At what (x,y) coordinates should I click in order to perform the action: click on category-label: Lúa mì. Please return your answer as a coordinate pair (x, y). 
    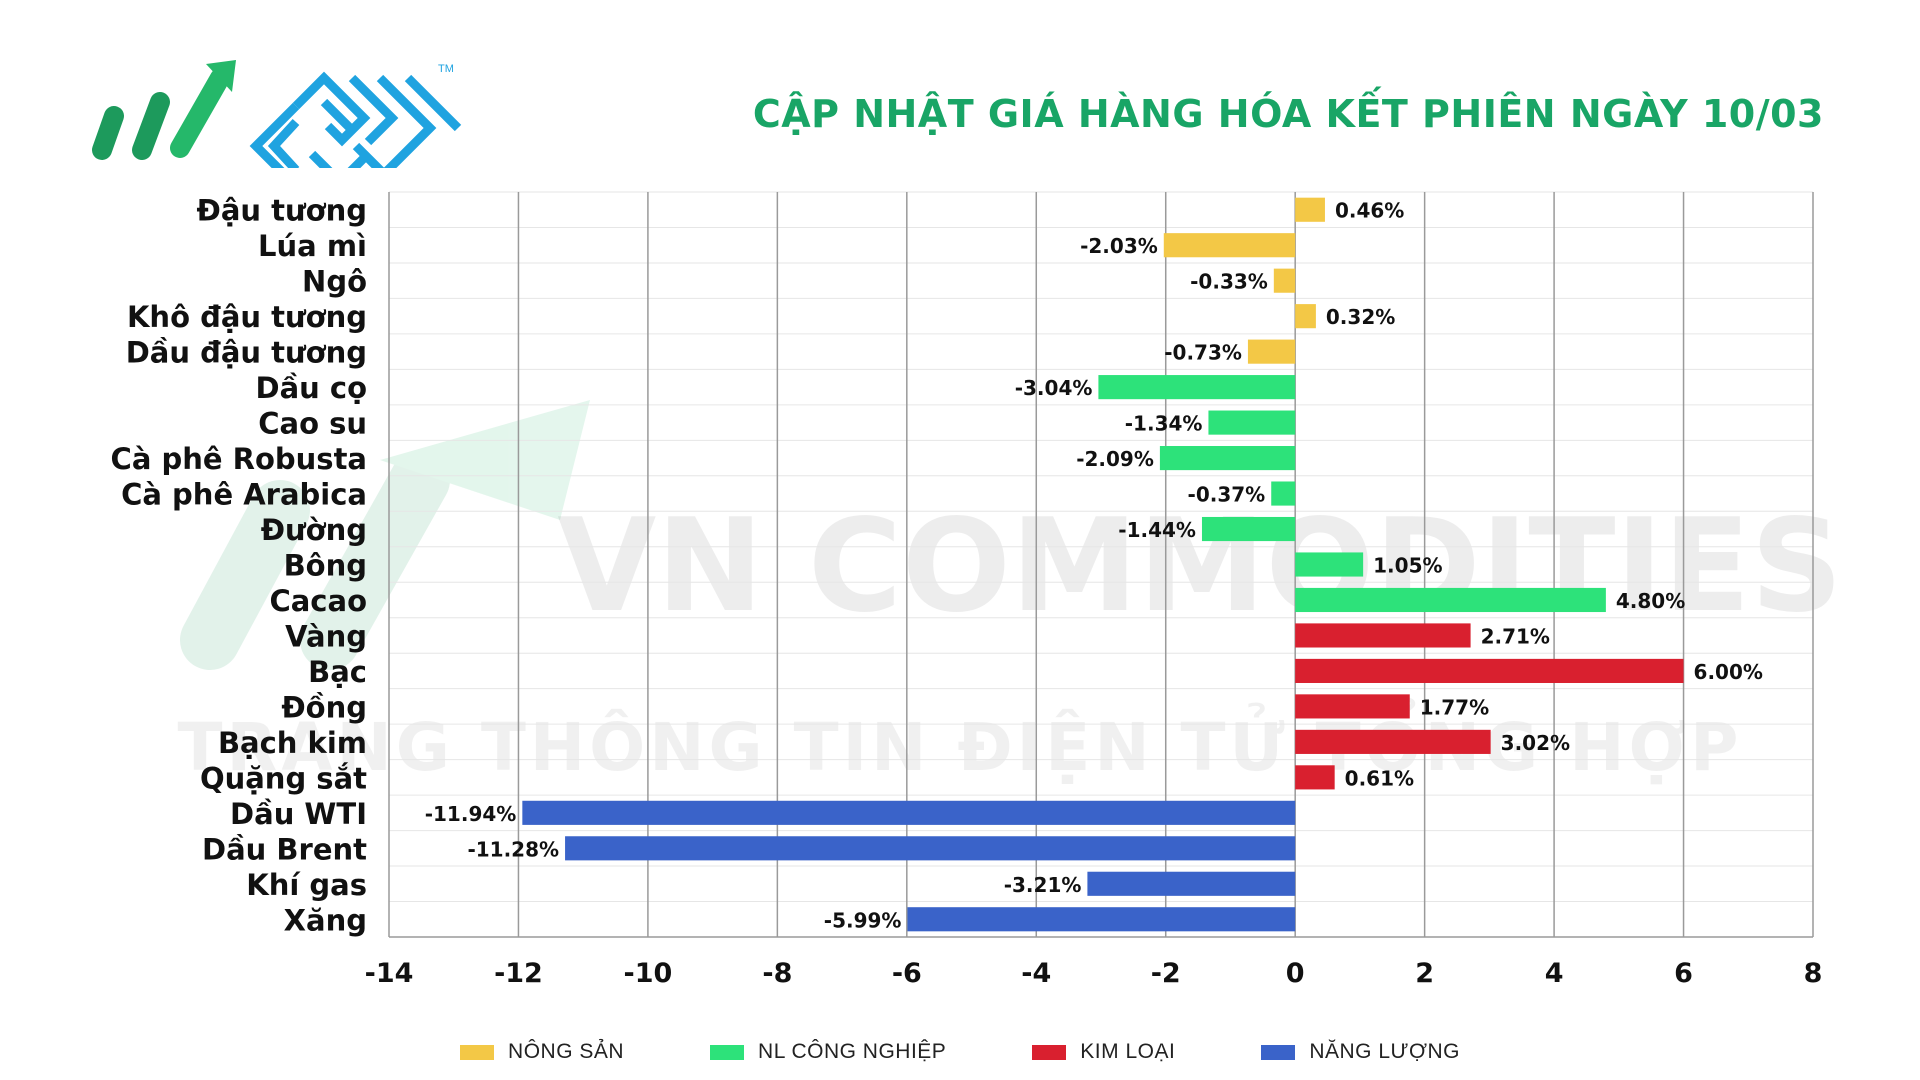
    Looking at the image, I should click on (312, 246).